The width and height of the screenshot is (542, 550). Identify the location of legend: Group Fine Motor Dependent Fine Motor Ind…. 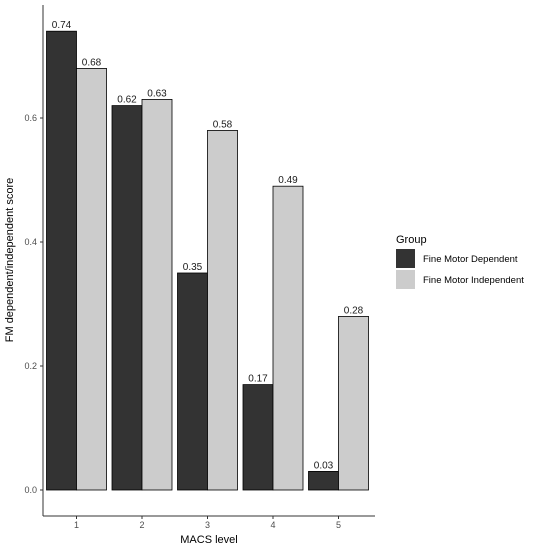
(460, 261).